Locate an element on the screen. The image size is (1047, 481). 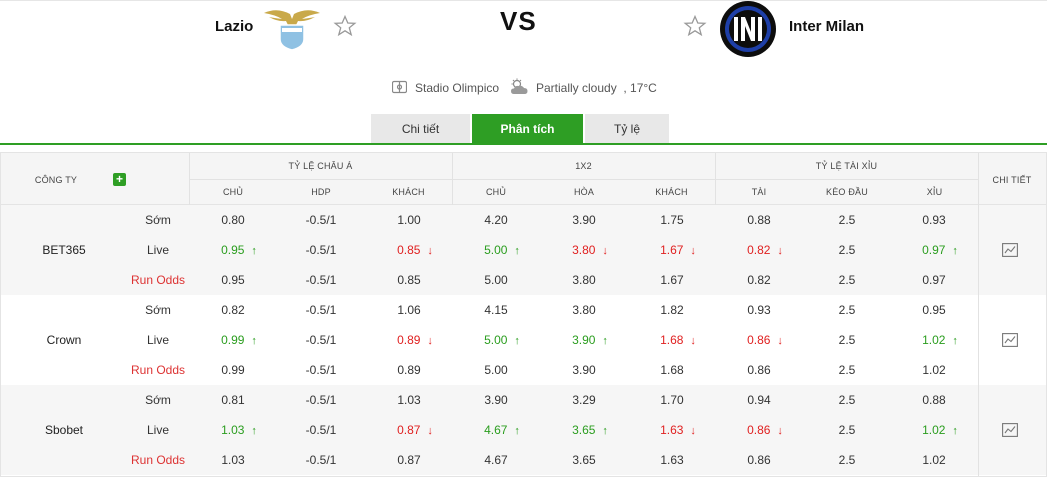
odds-cell: 0.99 ↑ is located at coordinates (239, 340).